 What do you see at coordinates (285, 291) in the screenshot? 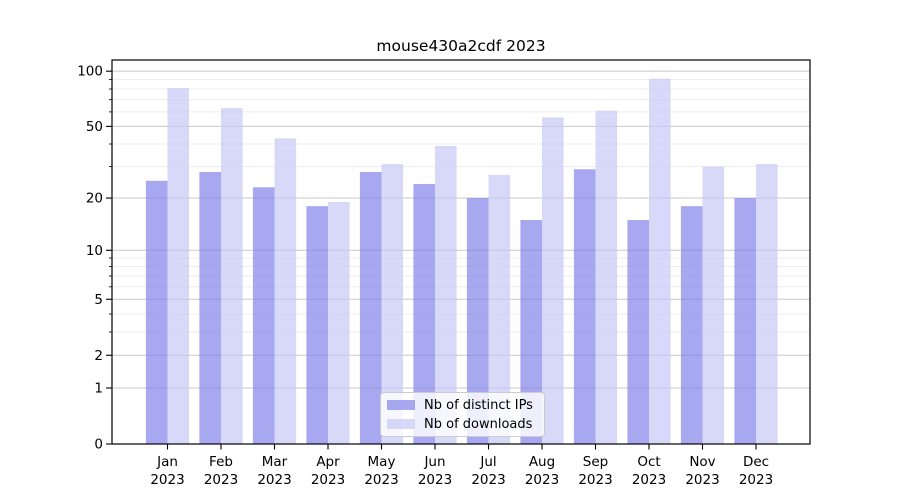
I see `bar-downloads-mar` at bounding box center [285, 291].